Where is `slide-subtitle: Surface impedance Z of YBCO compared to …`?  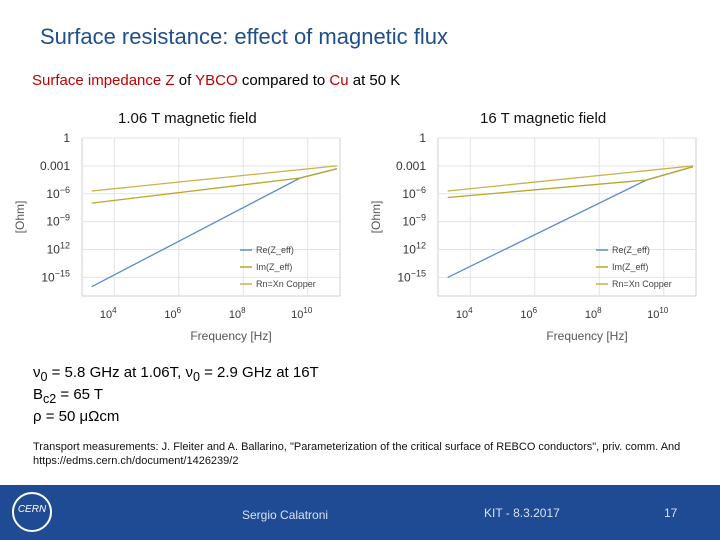
slide-subtitle: Surface impedance Z of YBCO compared to … is located at coordinates (216, 80).